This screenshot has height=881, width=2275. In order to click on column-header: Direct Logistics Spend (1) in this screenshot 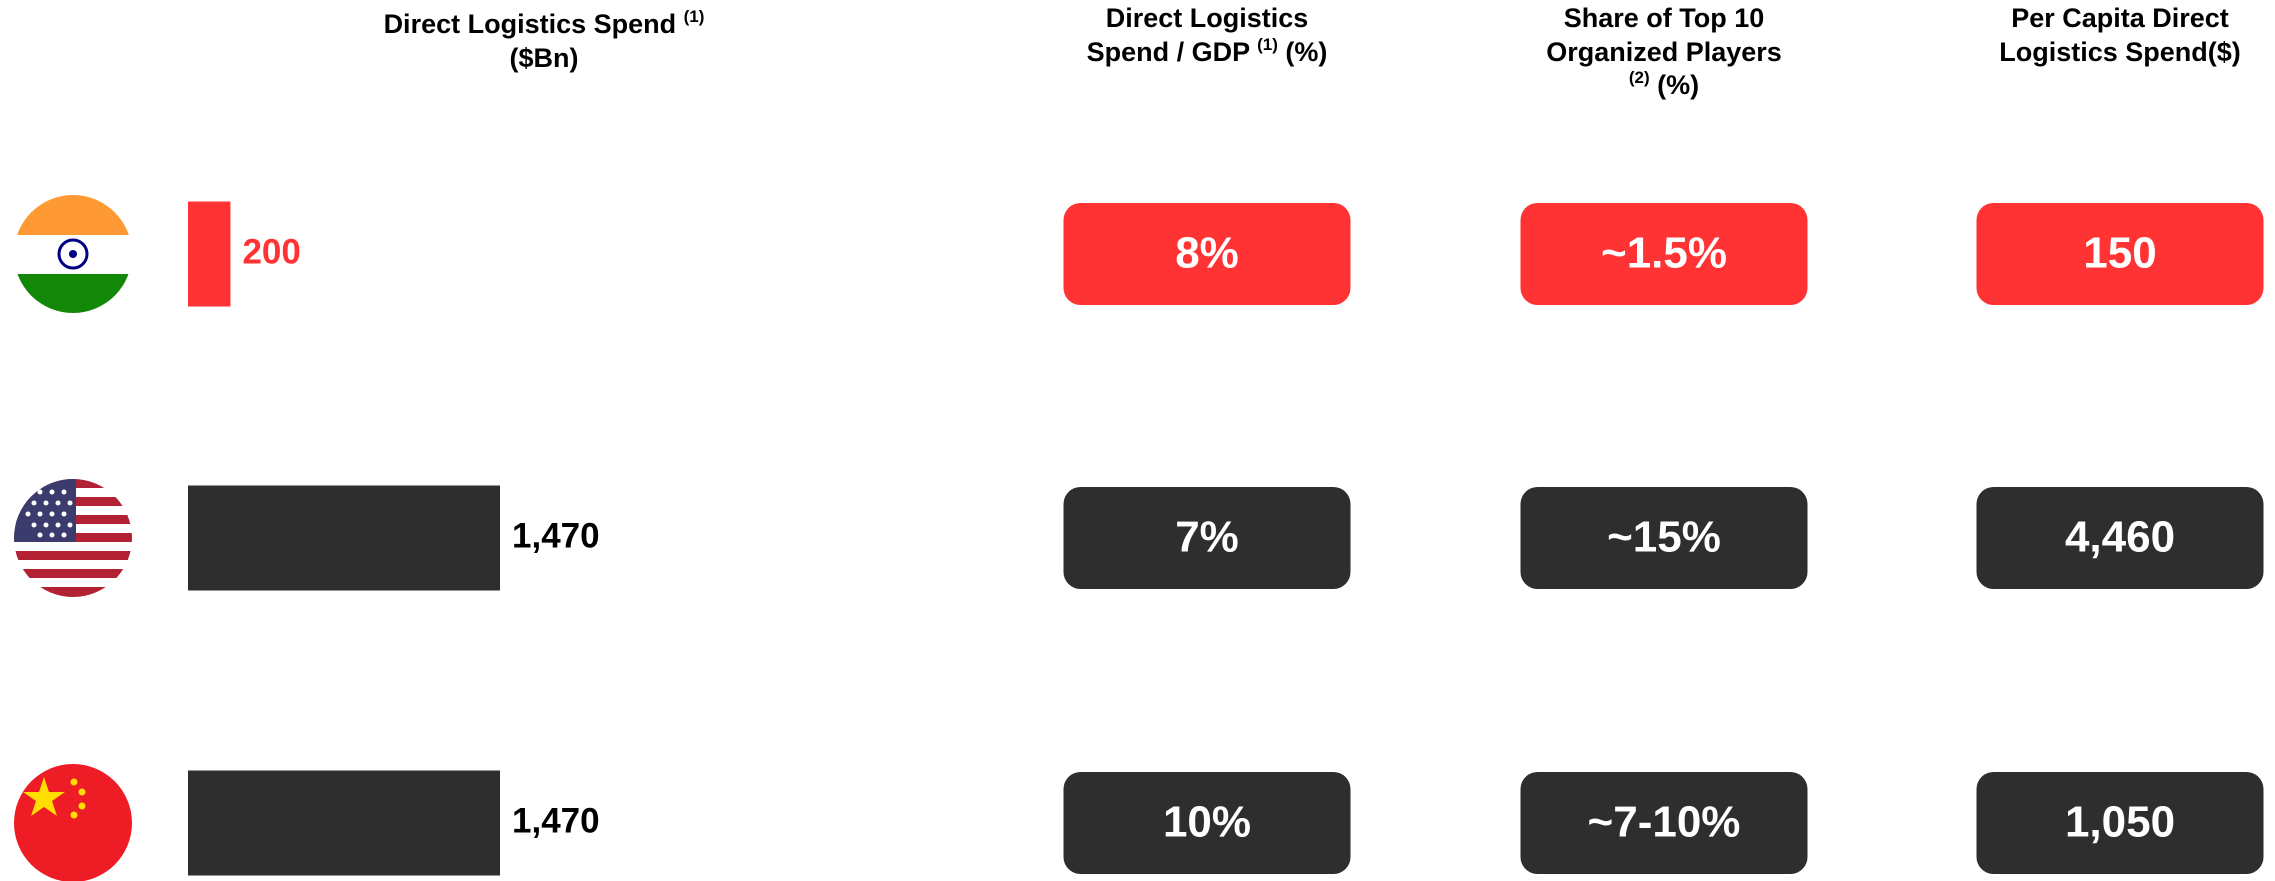, I will do `click(544, 23)`.